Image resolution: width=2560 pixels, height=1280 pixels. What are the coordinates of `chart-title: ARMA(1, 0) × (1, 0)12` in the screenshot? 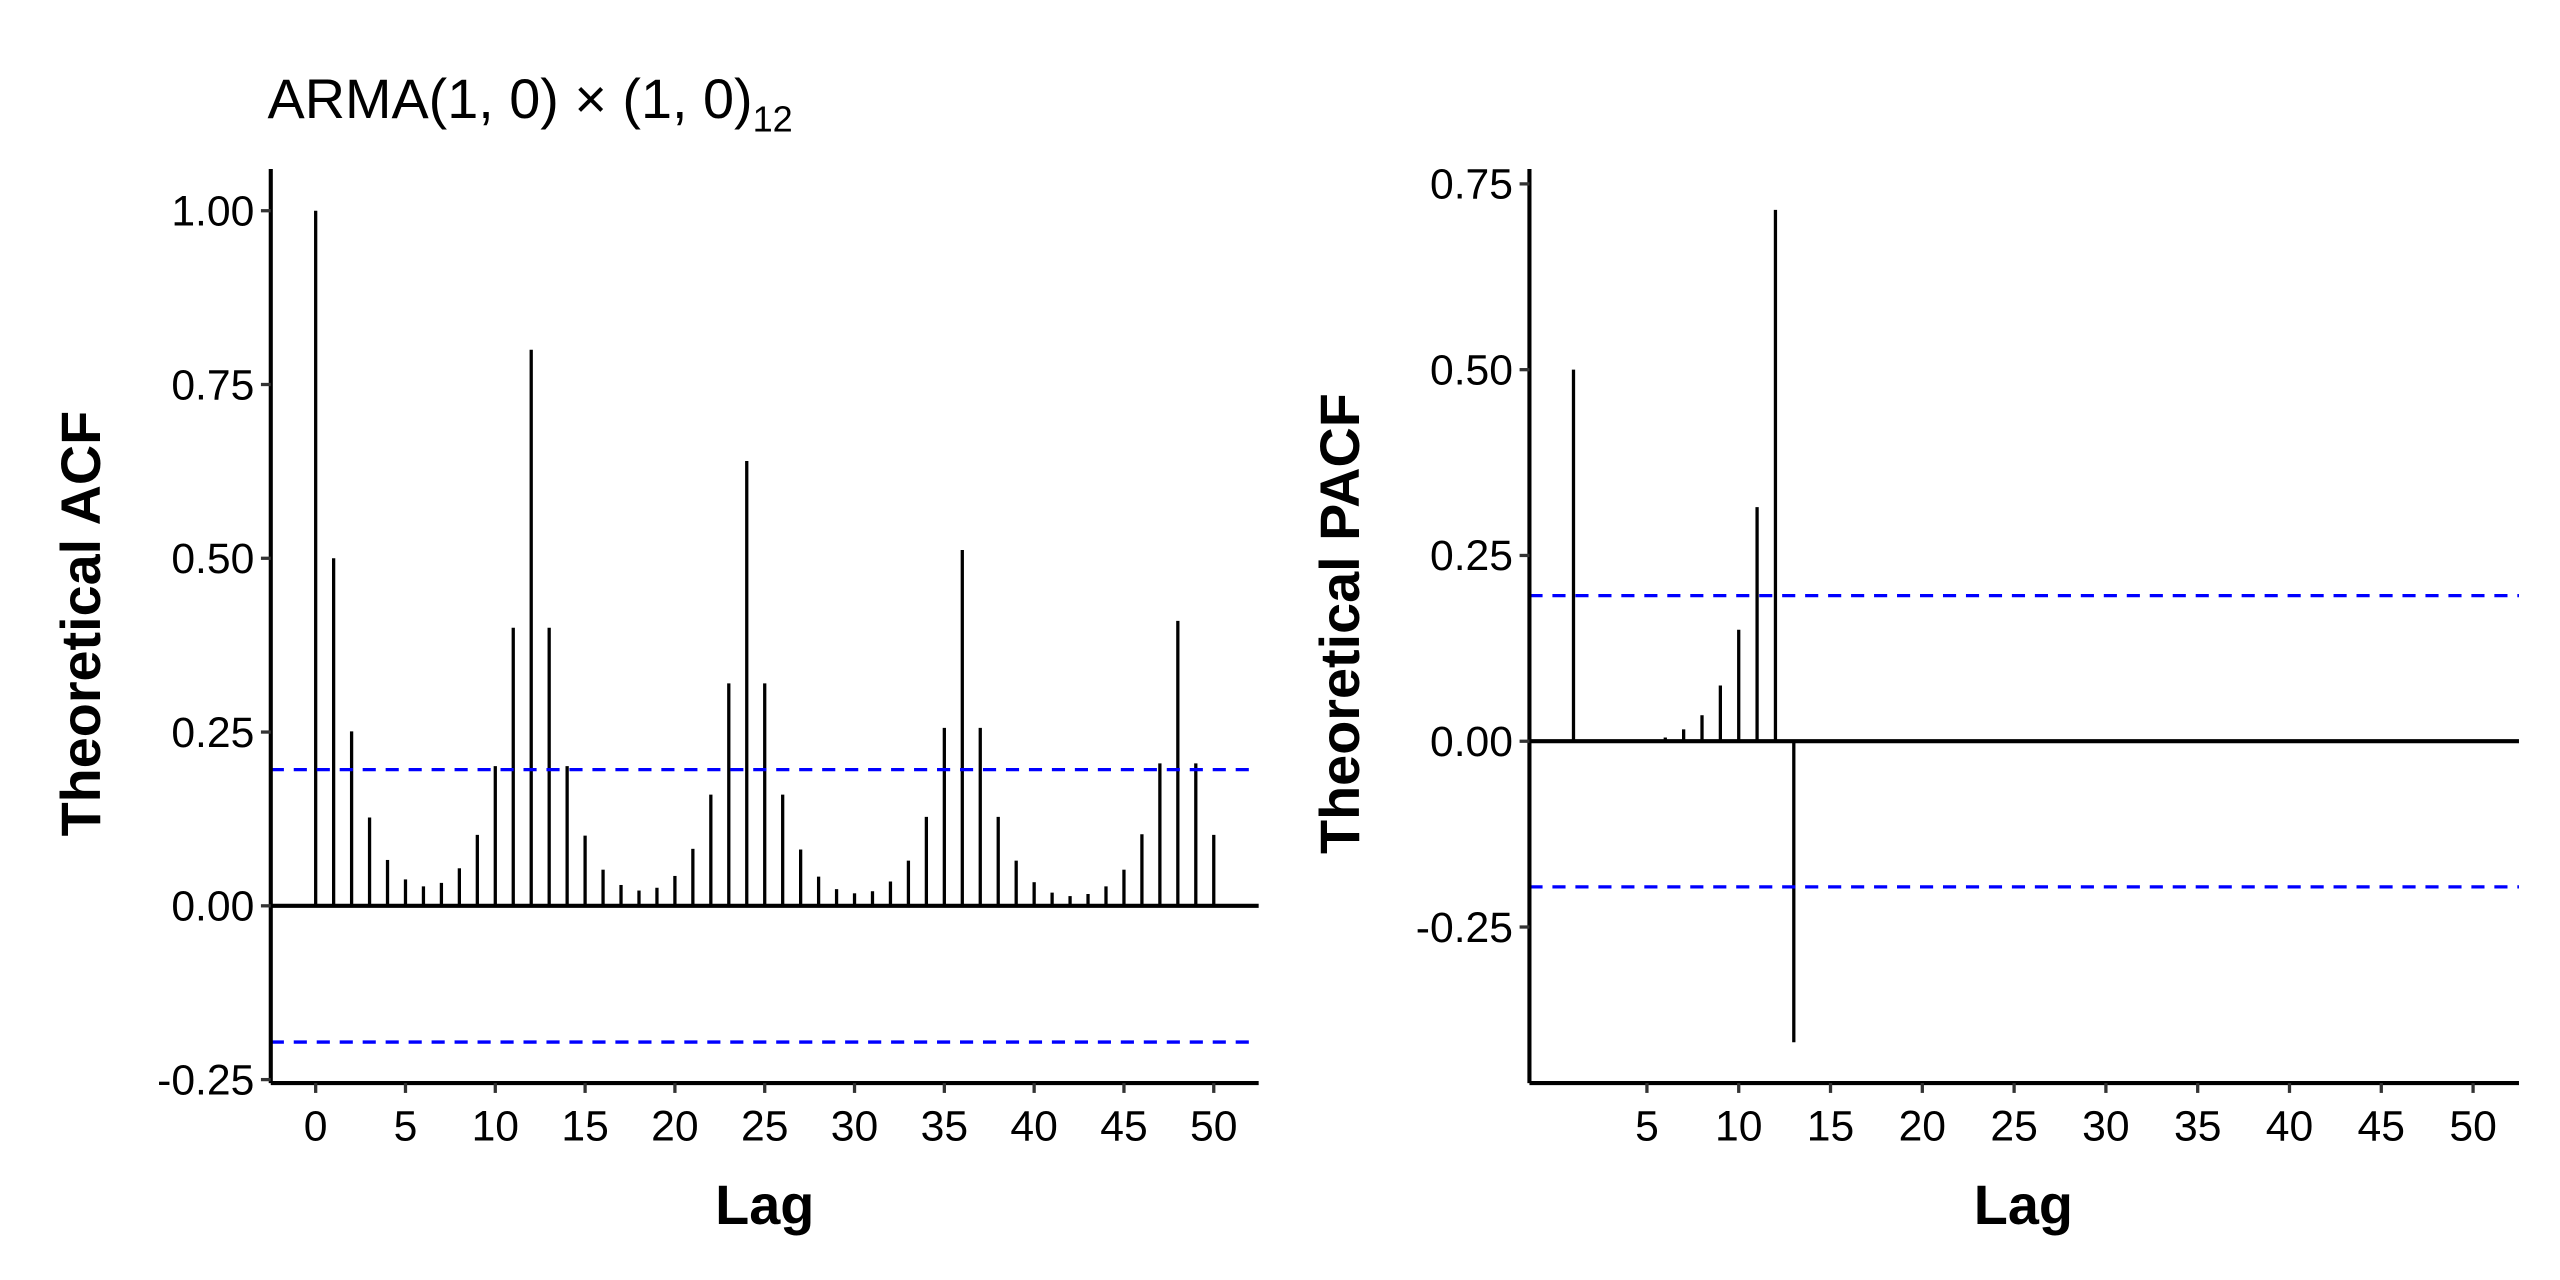 It's located at (529, 103).